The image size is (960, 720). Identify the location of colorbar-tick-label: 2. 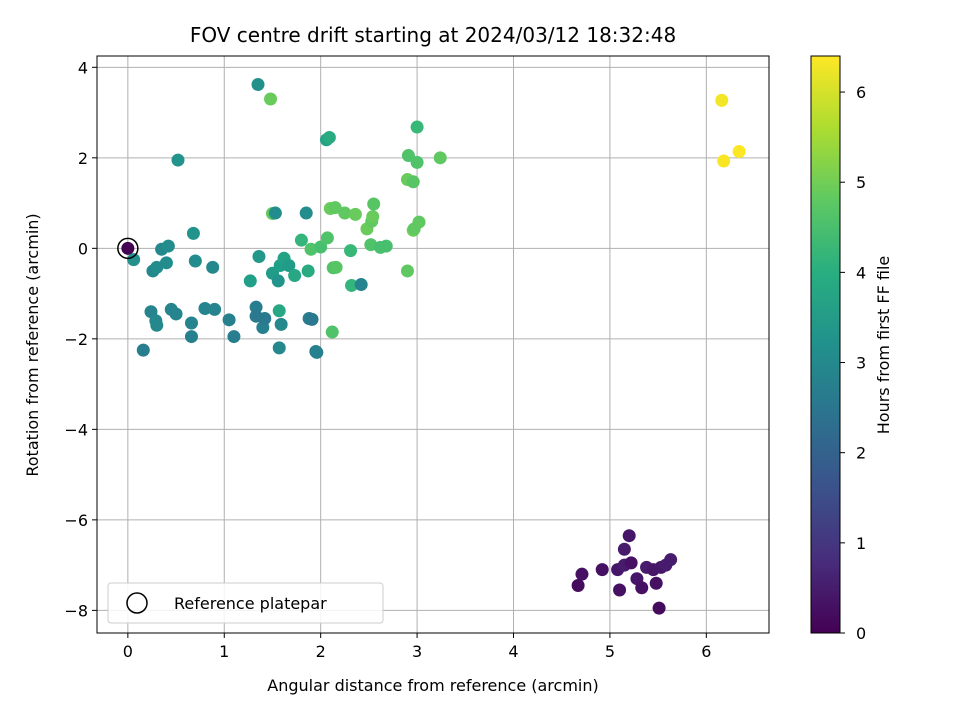
(861, 453).